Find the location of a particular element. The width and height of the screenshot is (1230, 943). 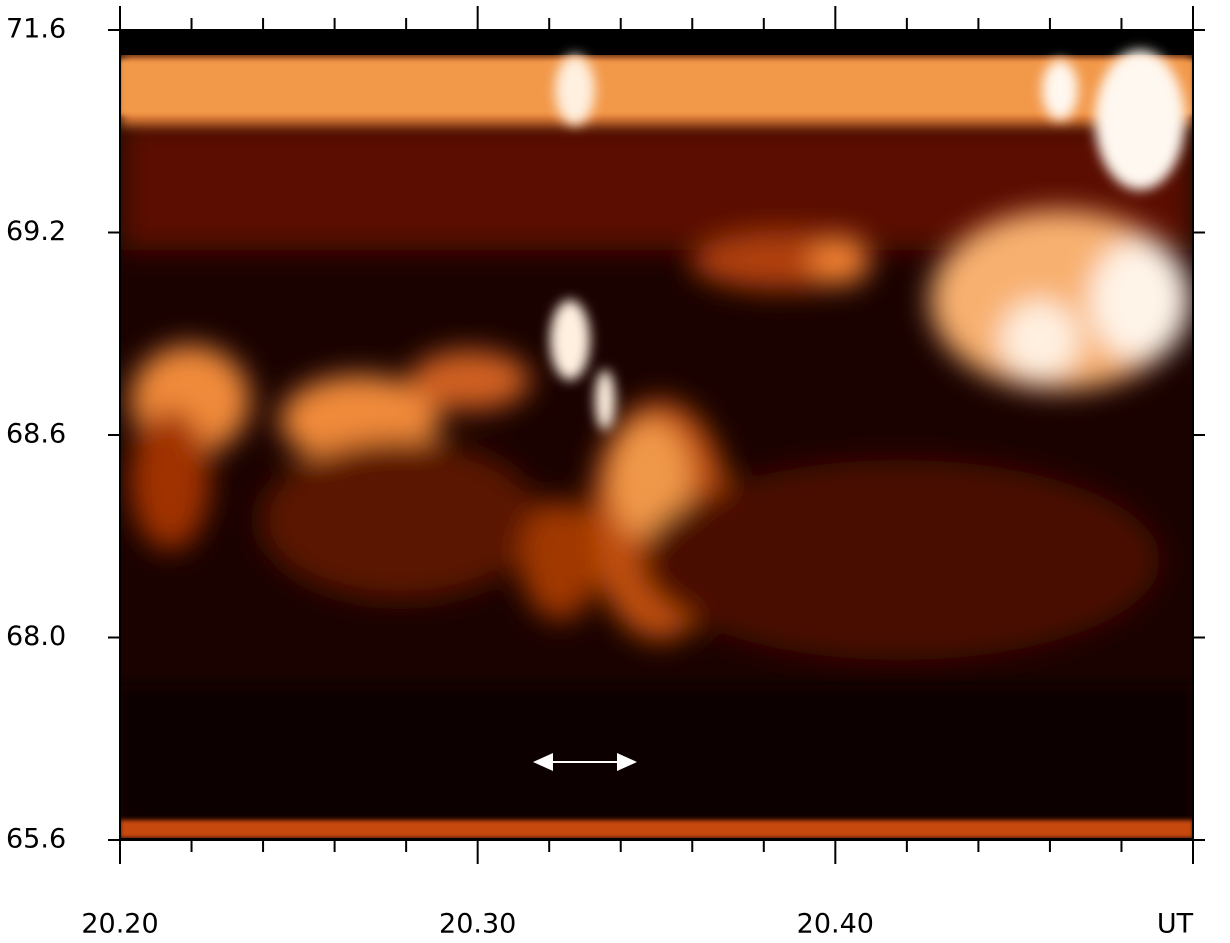

duration-arrow is located at coordinates (585, 762).